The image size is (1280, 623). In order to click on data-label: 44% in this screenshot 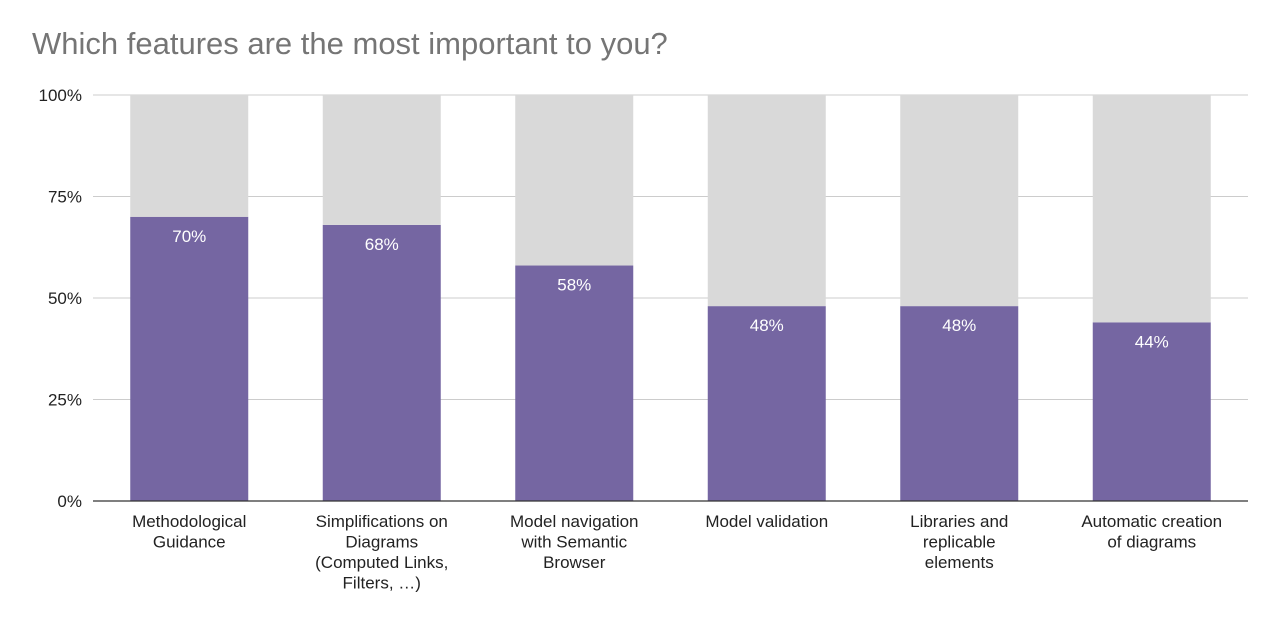, I will do `click(1152, 341)`.